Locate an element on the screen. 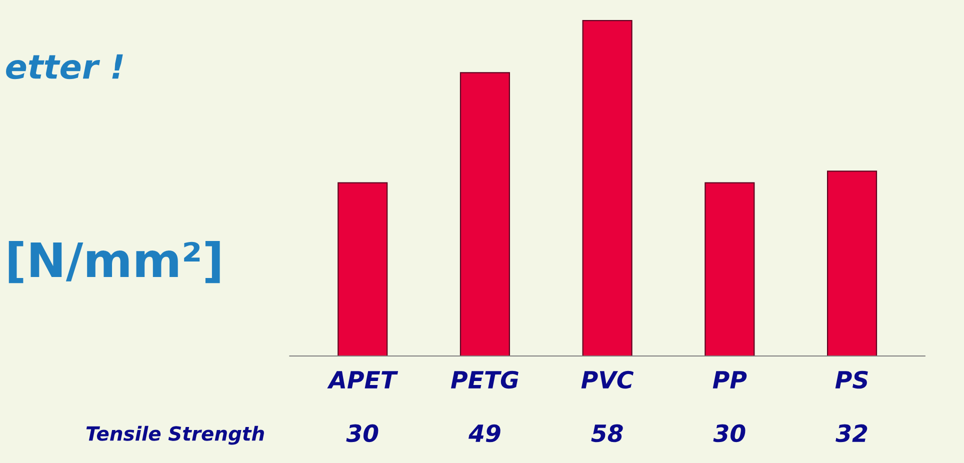 The image size is (964, 463). y-axis-title: [N/mm²] is located at coordinates (114, 262).